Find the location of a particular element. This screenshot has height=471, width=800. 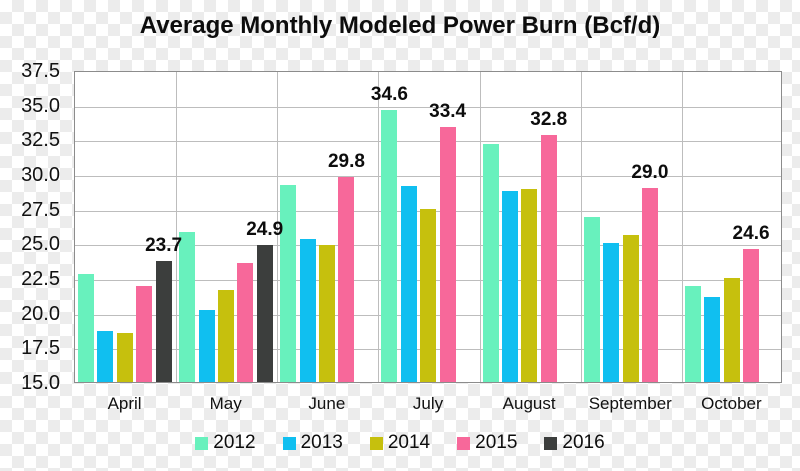

bar-2012-June is located at coordinates (288, 283).